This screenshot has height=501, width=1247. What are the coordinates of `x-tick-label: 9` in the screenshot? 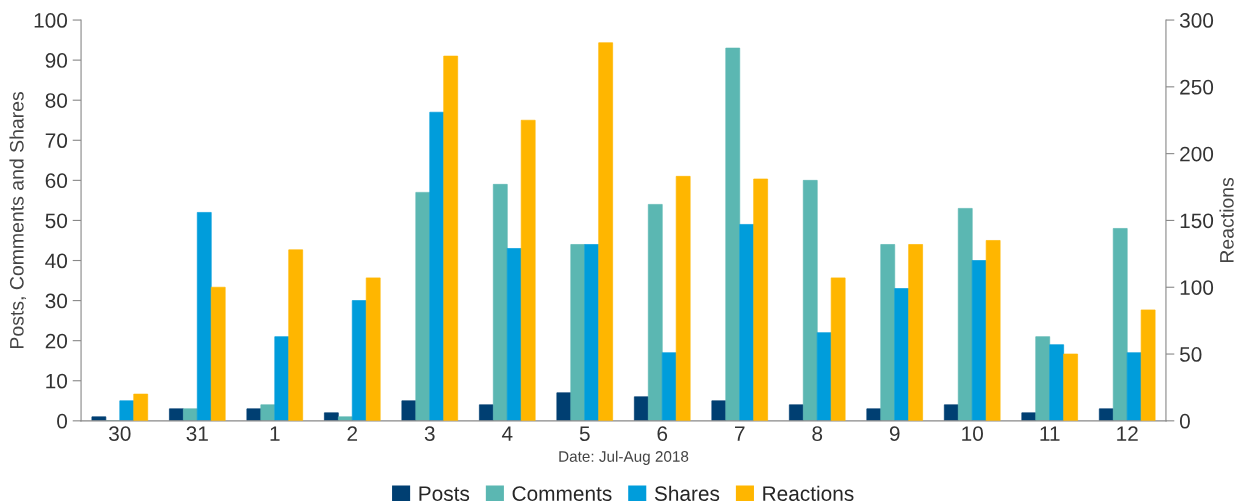 It's located at (894, 433).